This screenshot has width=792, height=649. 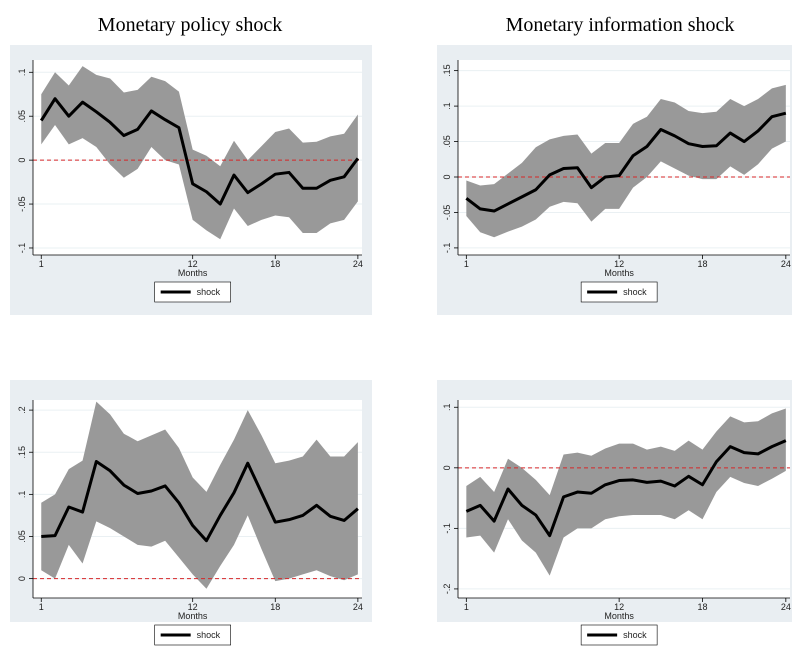 What do you see at coordinates (620, 25) in the screenshot?
I see `chart-title: Monetary information shock` at bounding box center [620, 25].